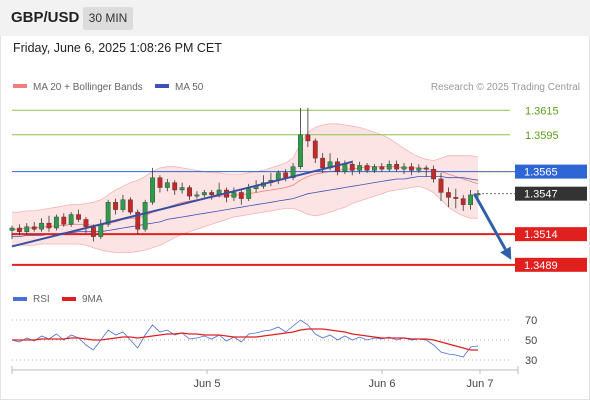  Describe the element at coordinates (505, 87) in the screenshot. I see `credit-text: Research © 2025 Trading Central` at that location.